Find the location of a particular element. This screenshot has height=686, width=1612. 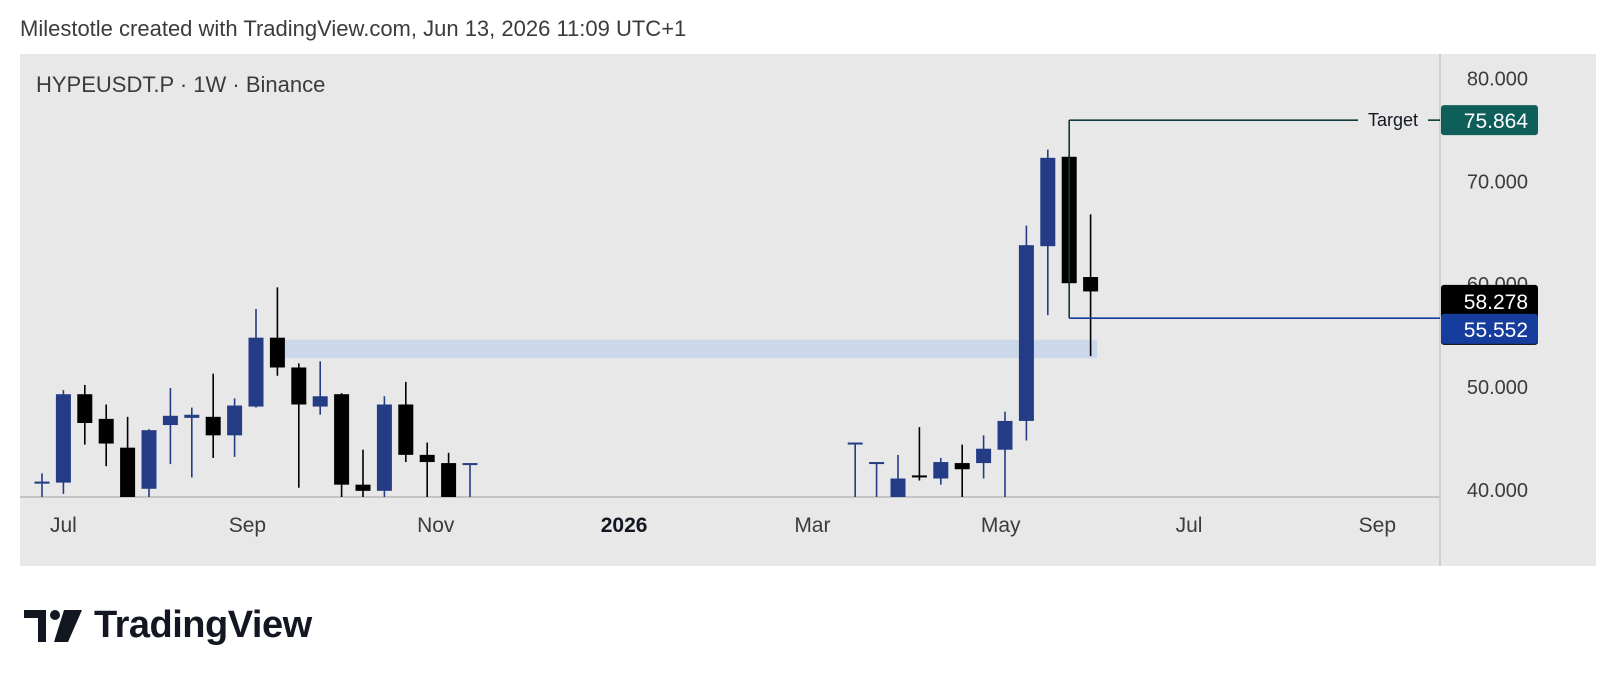

x-tick-label: Mar is located at coordinates (812, 525).